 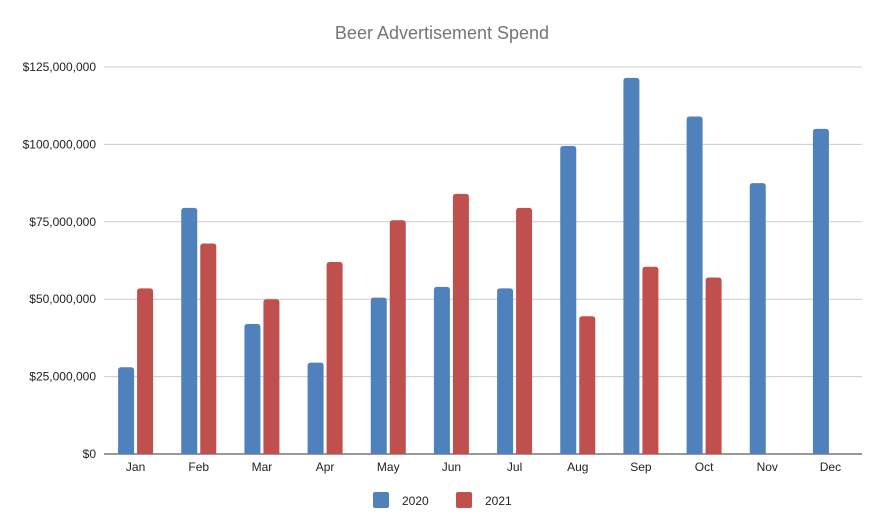 What do you see at coordinates (483, 467) in the screenshot?
I see `x-axis-tick-labels: Jan Feb Mar Apr May Jun Jul Aug Sep Oct Nov Dec` at bounding box center [483, 467].